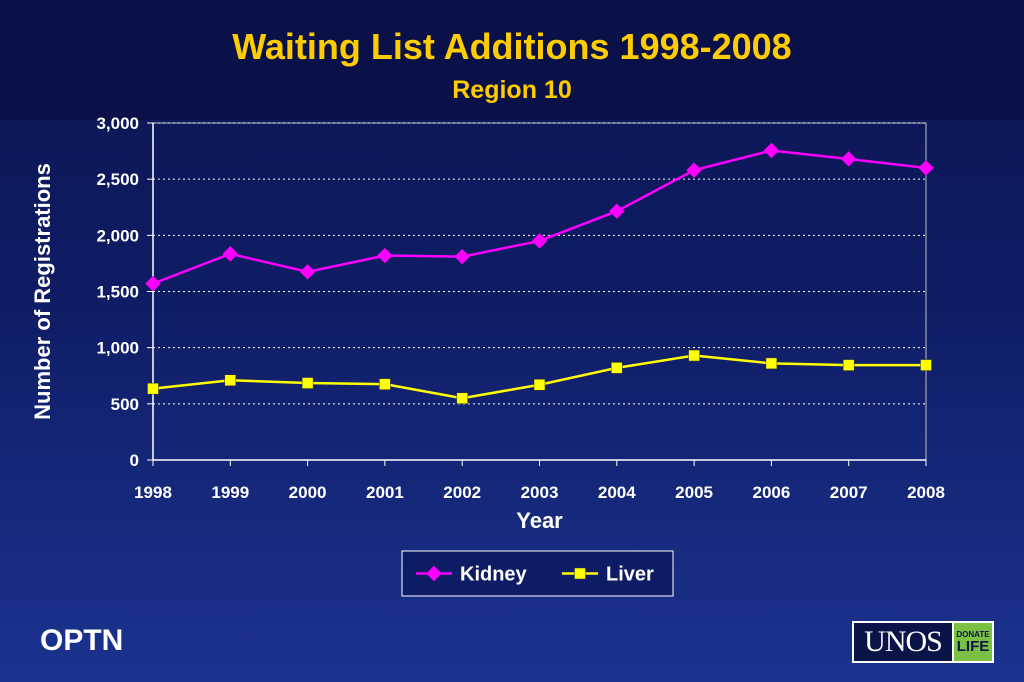 The height and width of the screenshot is (682, 1024). I want to click on y-tick-label: 500, so click(125, 404).